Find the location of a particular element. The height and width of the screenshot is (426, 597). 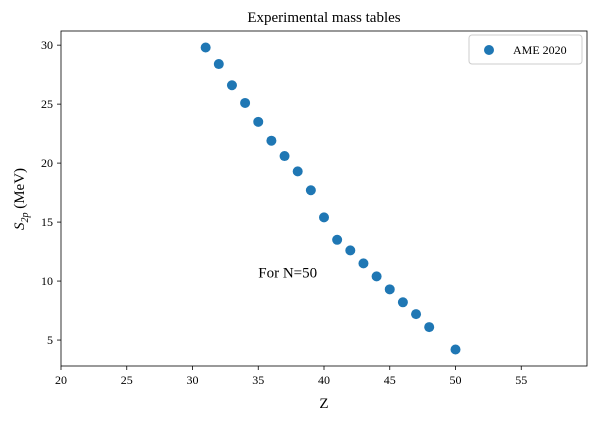

x-tick-label: 35 is located at coordinates (258, 380).